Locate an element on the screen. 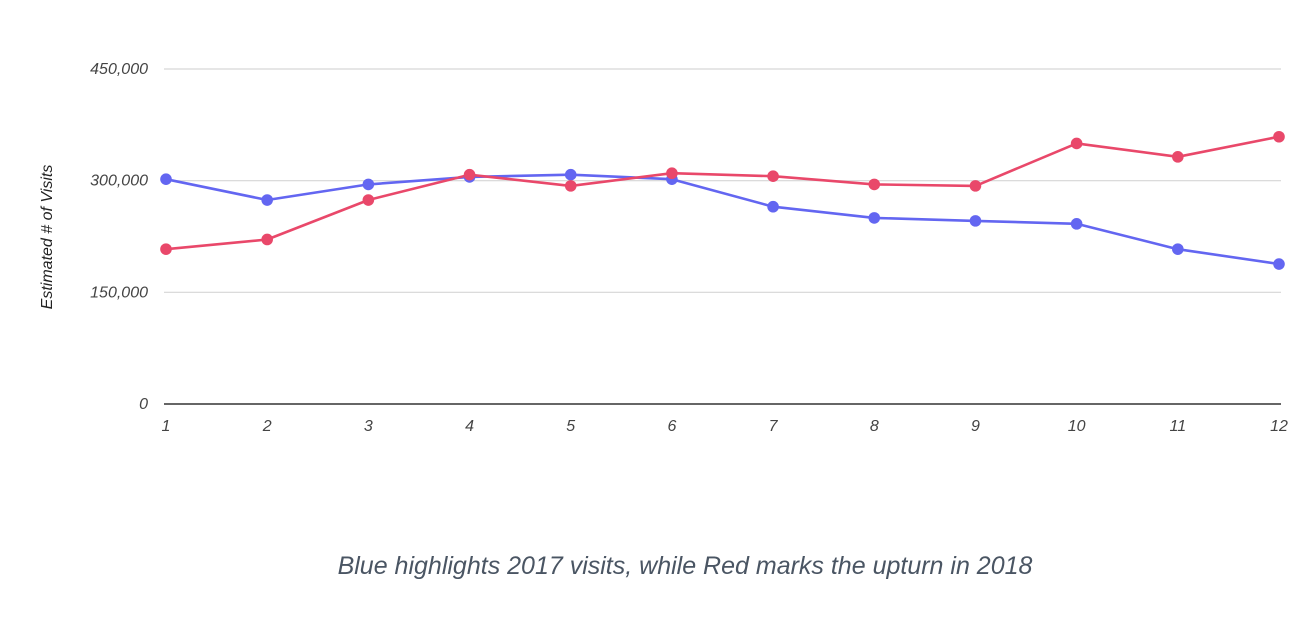  y-axis-title: Estimated # of Visits is located at coordinates (47, 237).